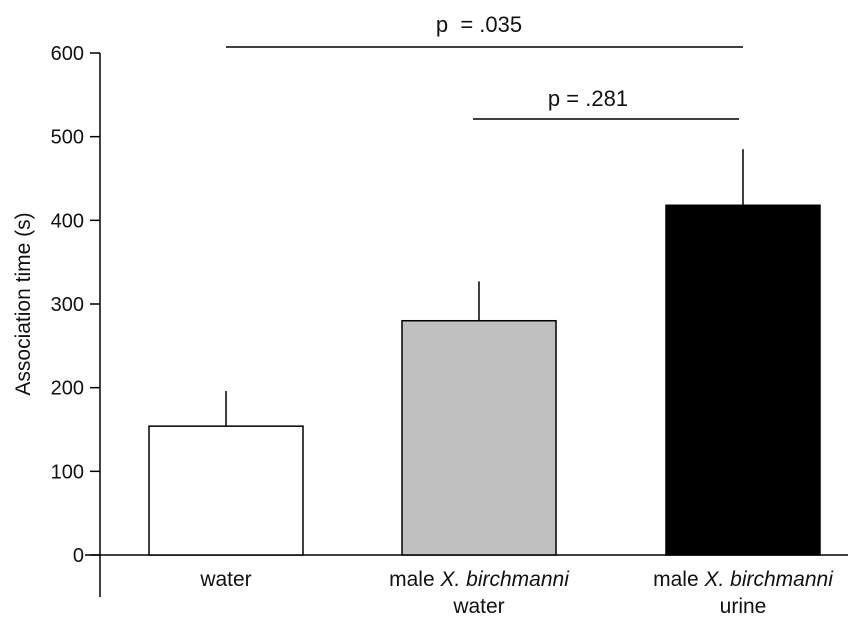 Image resolution: width=850 pixels, height=620 pixels. What do you see at coordinates (478, 606) in the screenshot?
I see `category-label-line2-2: water` at bounding box center [478, 606].